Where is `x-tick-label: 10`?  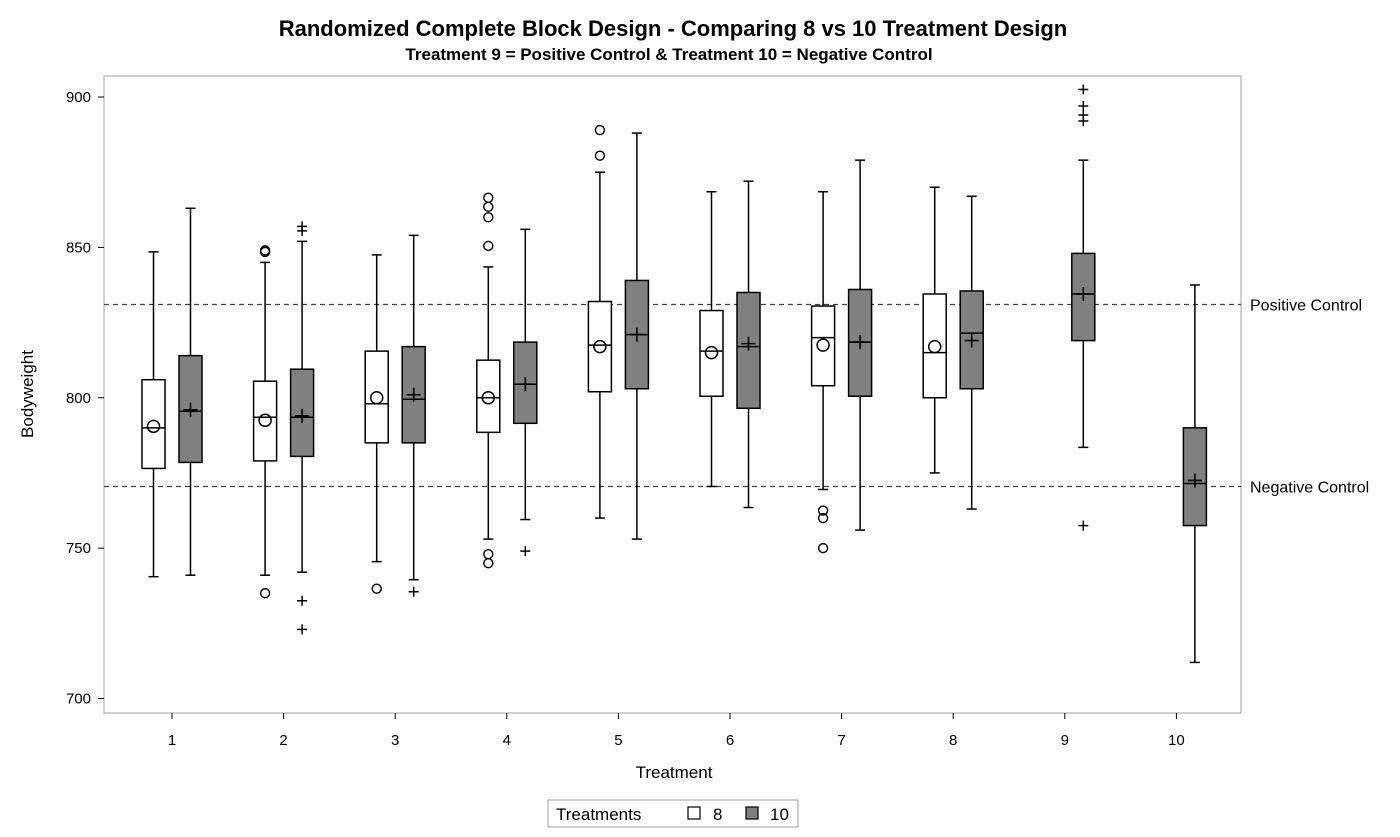 x-tick-label: 10 is located at coordinates (1176, 740).